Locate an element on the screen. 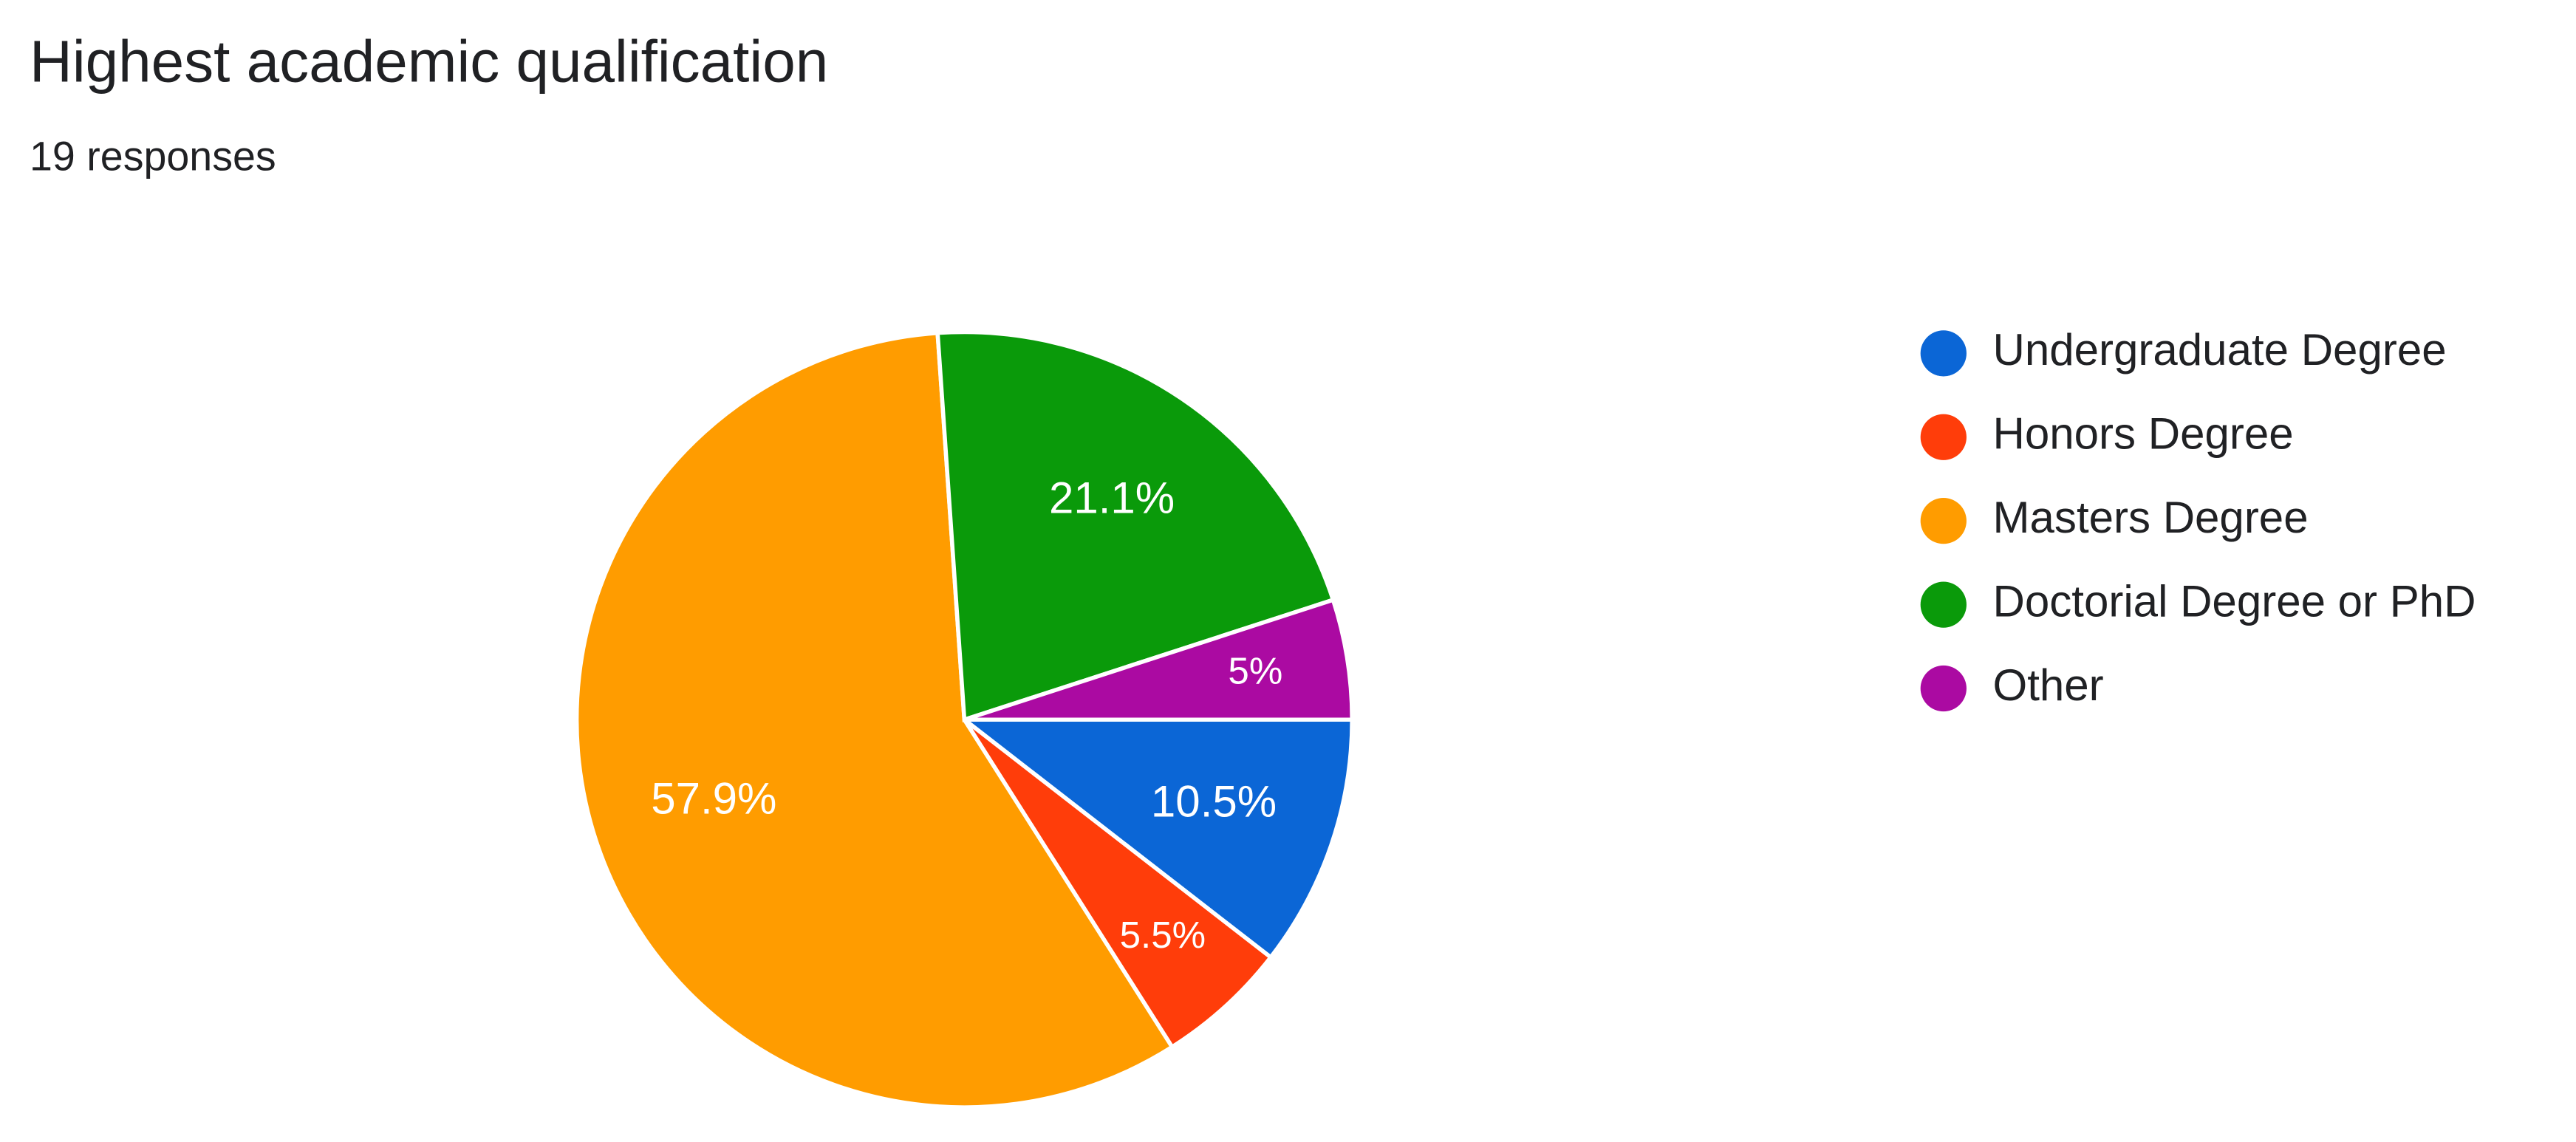  legend-label: Other is located at coordinates (2048, 685).